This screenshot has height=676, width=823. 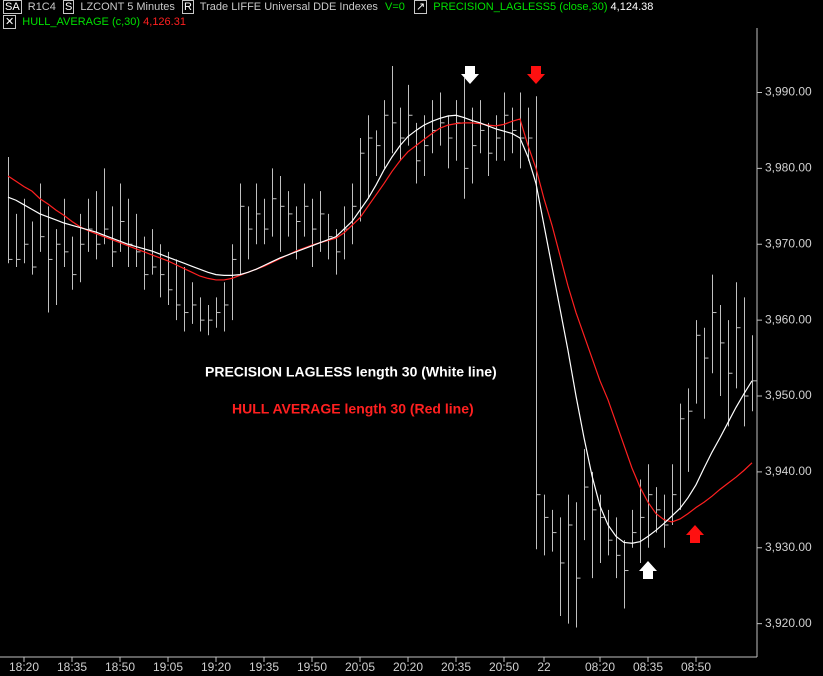 What do you see at coordinates (420, 7) in the screenshot?
I see `legend-icon: ↗` at bounding box center [420, 7].